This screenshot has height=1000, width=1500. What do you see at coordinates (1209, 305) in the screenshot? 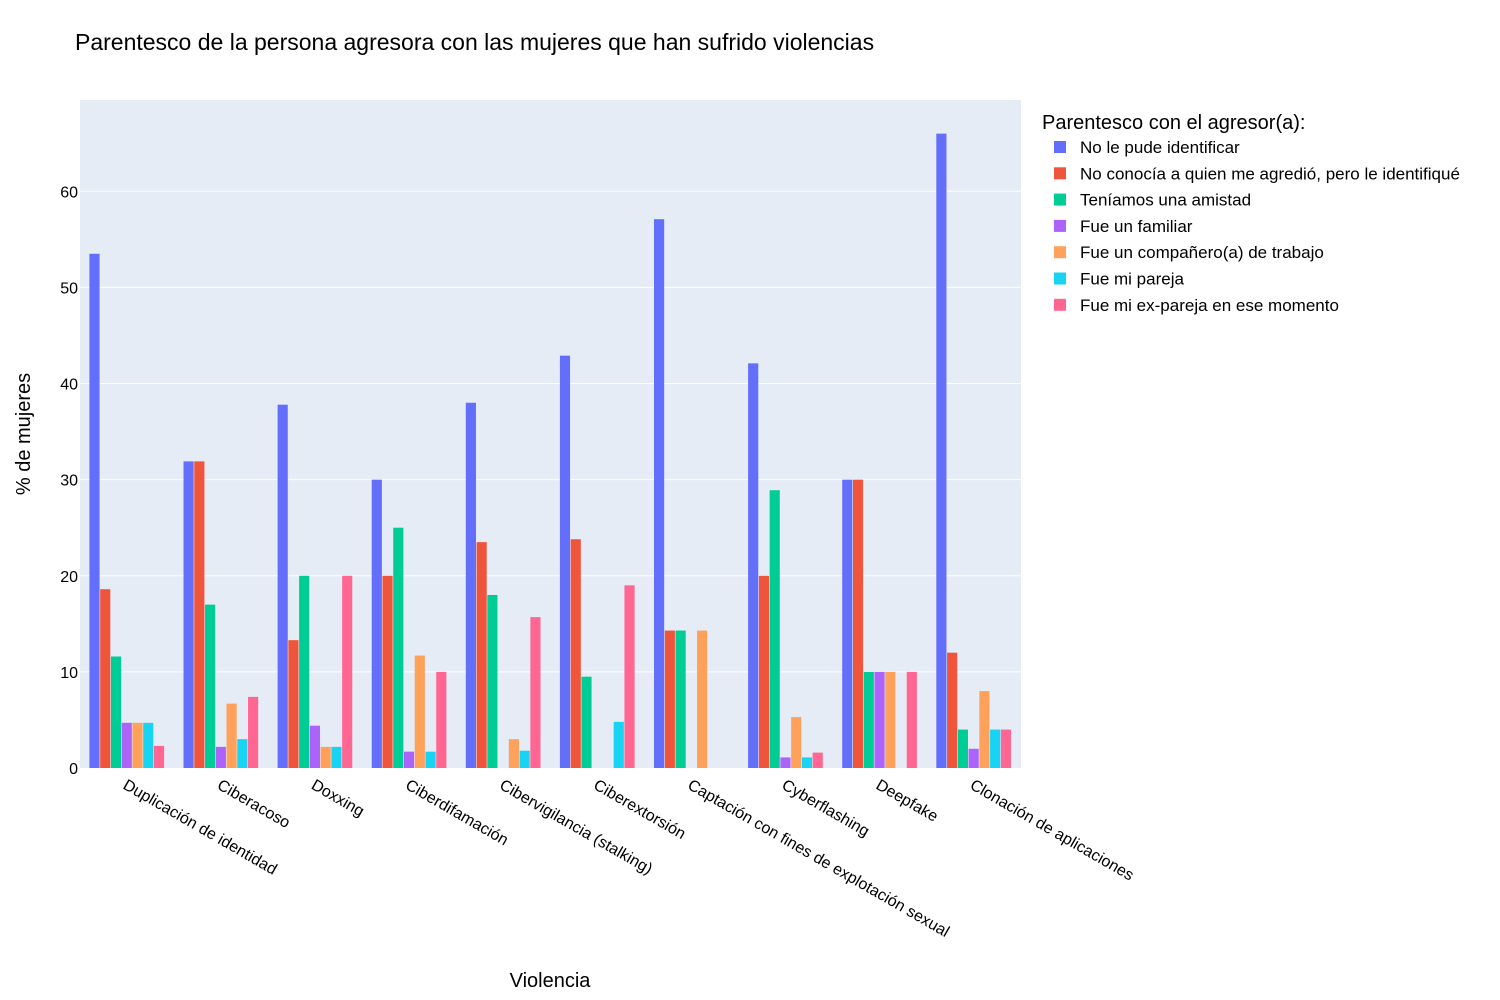
I see `legend-label: Fue mi ex-pareja en ese momento` at bounding box center [1209, 305].